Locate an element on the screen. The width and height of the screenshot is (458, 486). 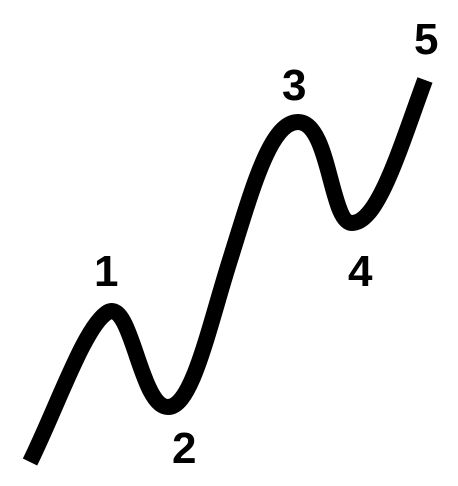
wave-label-4: 4 is located at coordinates (360, 271).